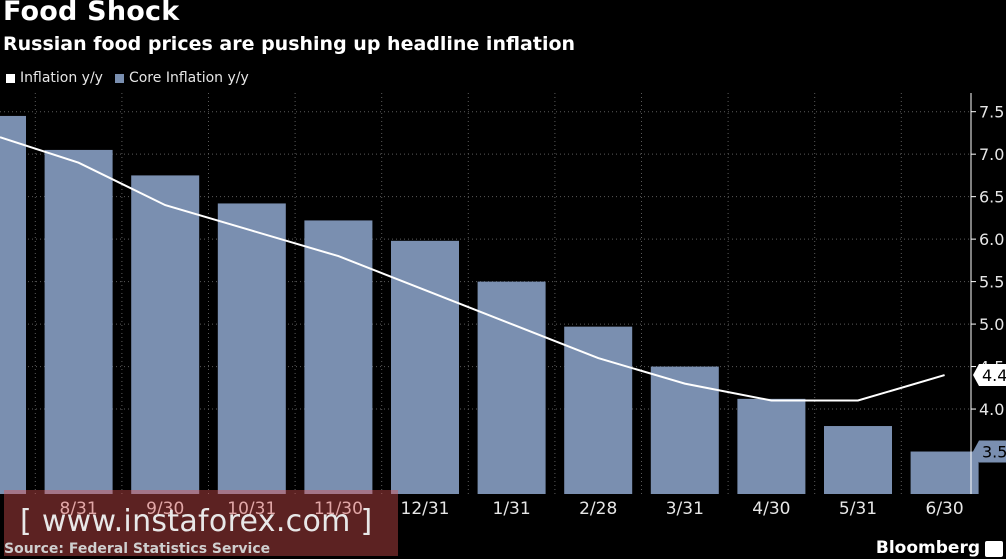 This screenshot has width=1006, height=559. I want to click on watermark-overlay, so click(201, 523).